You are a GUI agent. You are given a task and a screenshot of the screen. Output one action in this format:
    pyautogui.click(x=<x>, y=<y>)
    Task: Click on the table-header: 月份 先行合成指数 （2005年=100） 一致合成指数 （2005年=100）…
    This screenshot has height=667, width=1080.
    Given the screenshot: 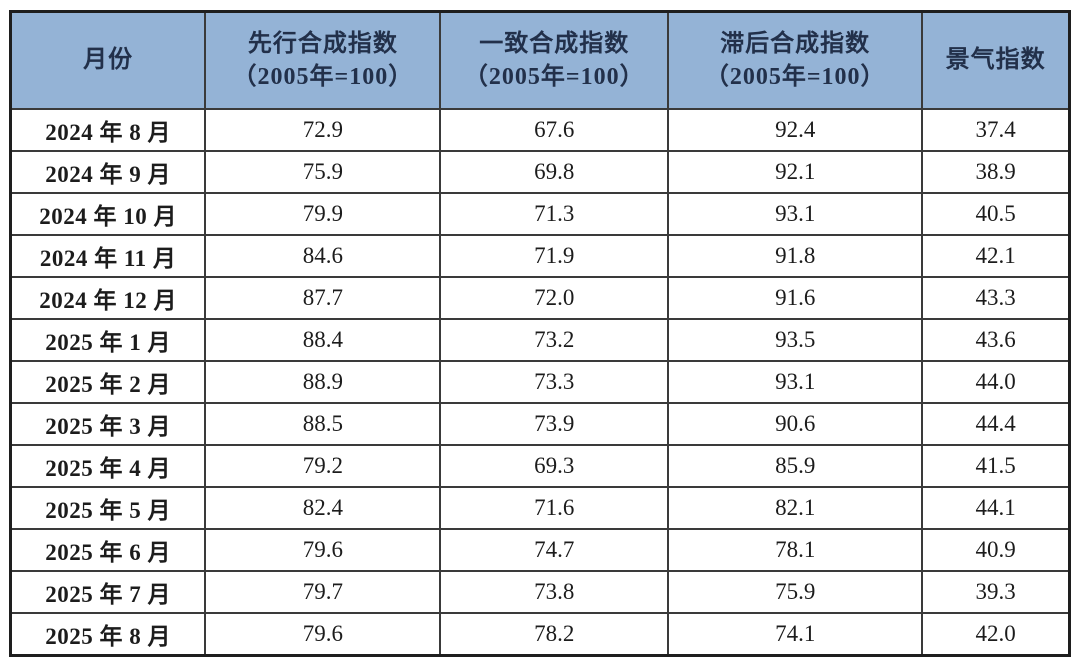 What is the action you would take?
    pyautogui.click(x=540, y=60)
    